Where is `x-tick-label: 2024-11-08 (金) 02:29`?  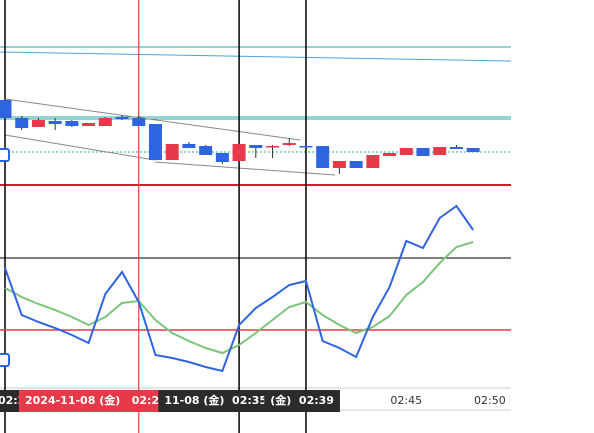
x-tick-label: 2024-11-08 (金) 02:29 is located at coordinates (96, 400).